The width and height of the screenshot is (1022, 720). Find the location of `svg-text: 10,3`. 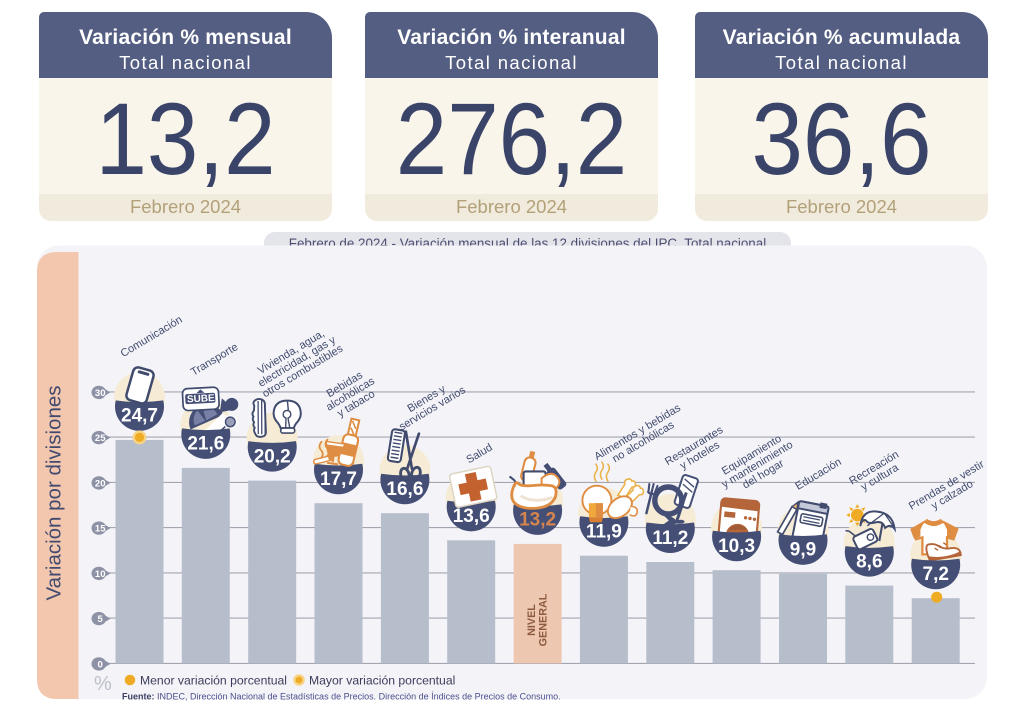

svg-text: 10,3 is located at coordinates (736, 546).